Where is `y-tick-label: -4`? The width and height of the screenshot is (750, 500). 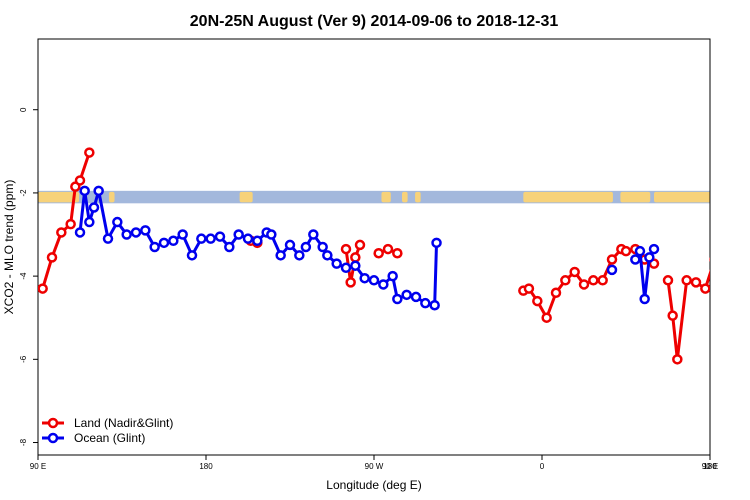
y-tick-label: -4 is located at coordinates (23, 276).